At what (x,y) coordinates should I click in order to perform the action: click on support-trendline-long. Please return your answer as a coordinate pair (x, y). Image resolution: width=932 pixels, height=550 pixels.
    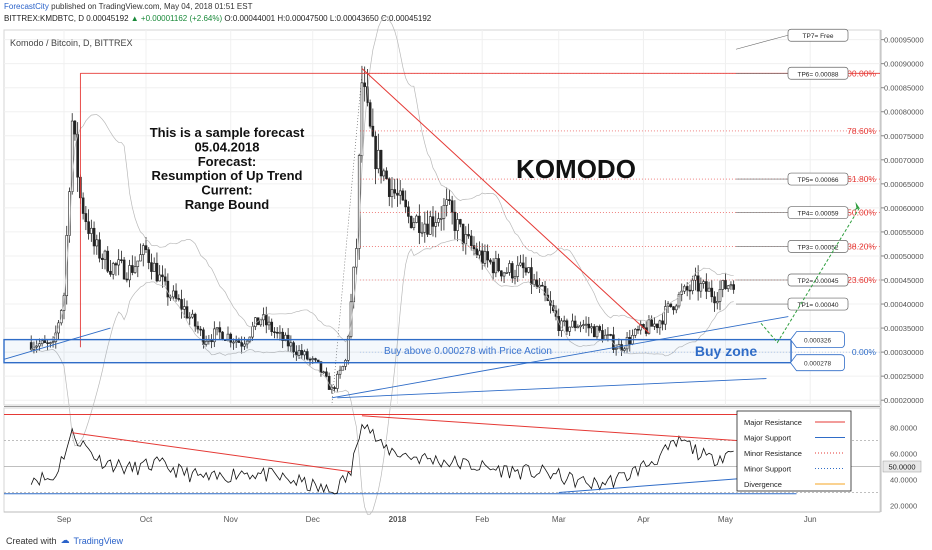
    Looking at the image, I should click on (560, 357).